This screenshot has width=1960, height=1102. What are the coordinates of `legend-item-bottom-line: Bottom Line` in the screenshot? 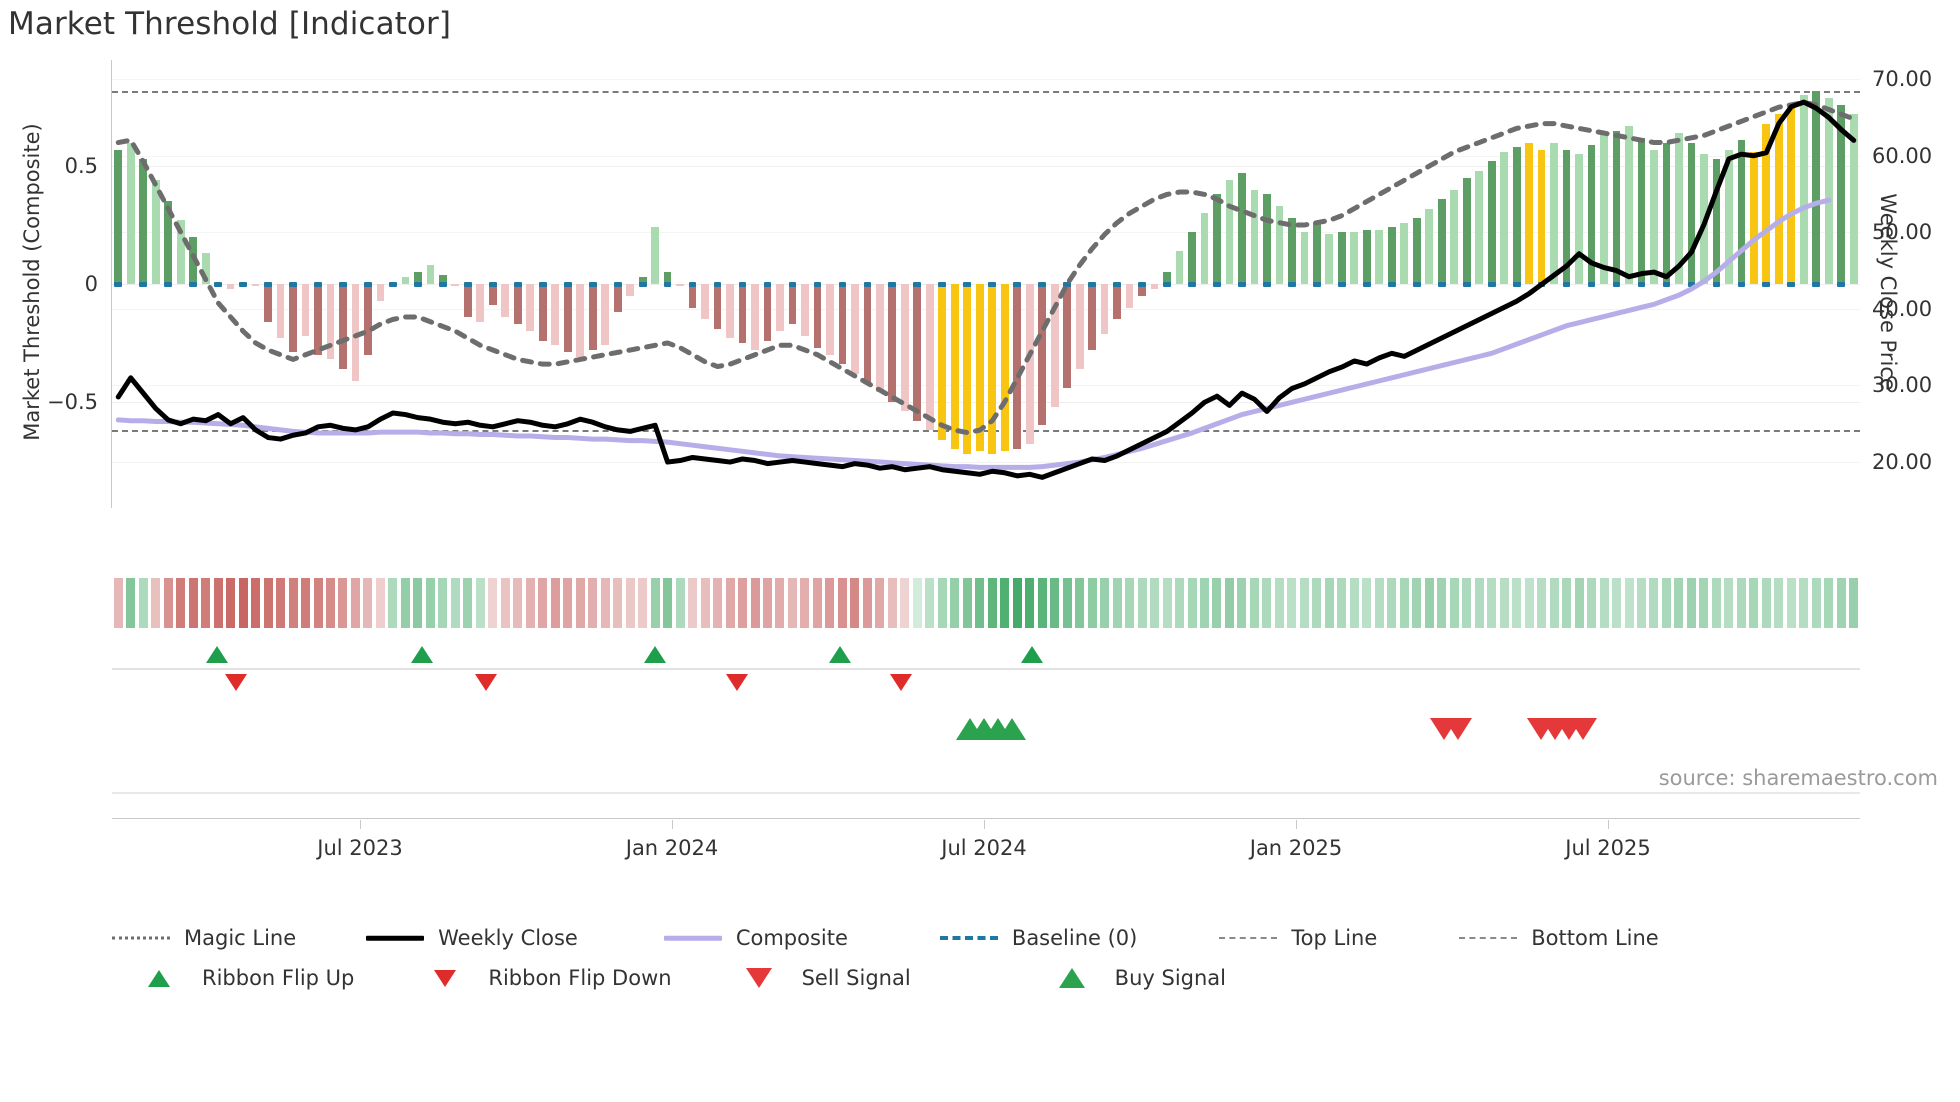 It's located at (1559, 938).